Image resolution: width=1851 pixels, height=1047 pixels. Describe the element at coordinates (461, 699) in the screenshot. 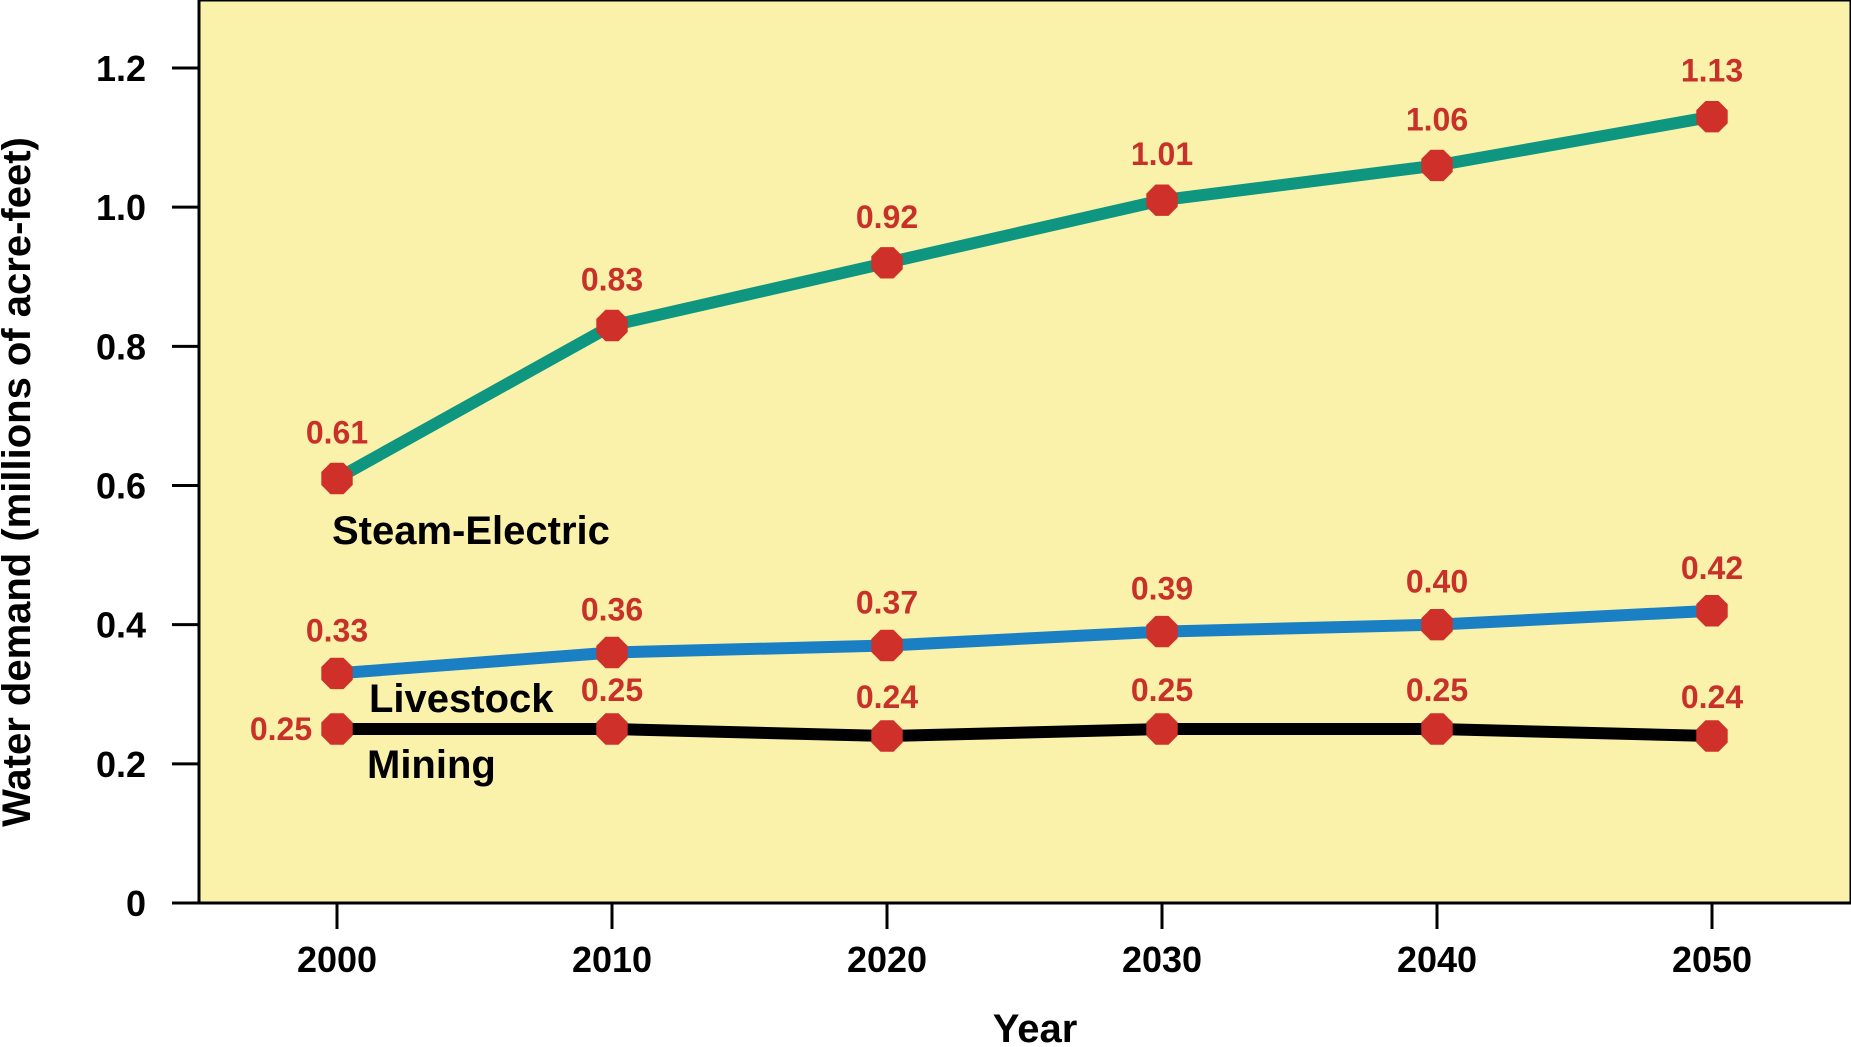

I see `series-label-livestock: Livestock` at that location.